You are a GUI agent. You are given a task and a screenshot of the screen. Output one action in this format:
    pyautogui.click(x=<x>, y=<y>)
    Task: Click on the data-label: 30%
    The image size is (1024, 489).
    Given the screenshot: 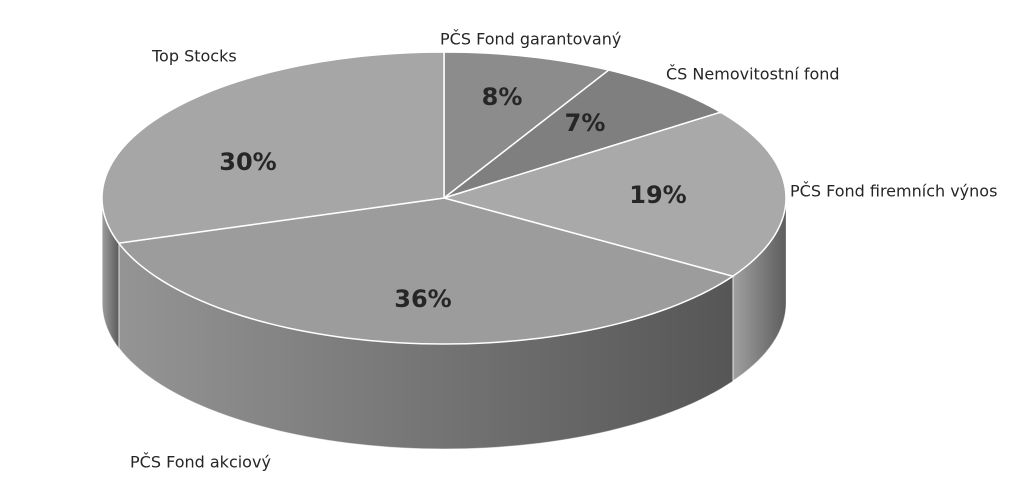 What is the action you would take?
    pyautogui.click(x=247, y=162)
    